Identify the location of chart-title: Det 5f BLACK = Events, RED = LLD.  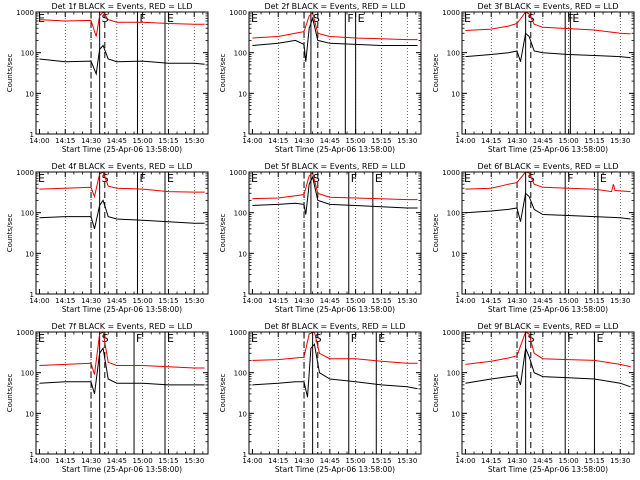
(334, 166).